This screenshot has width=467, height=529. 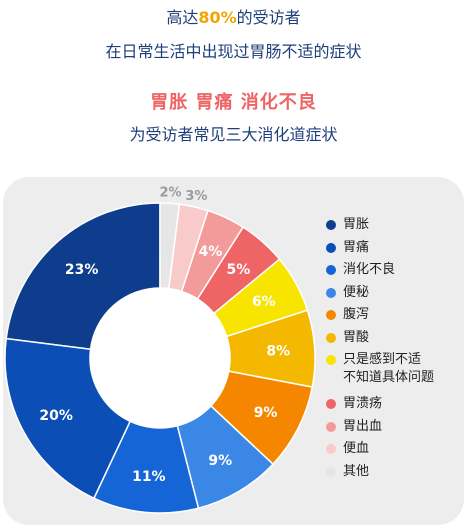 I want to click on legend-label: 便秘, so click(x=356, y=292).